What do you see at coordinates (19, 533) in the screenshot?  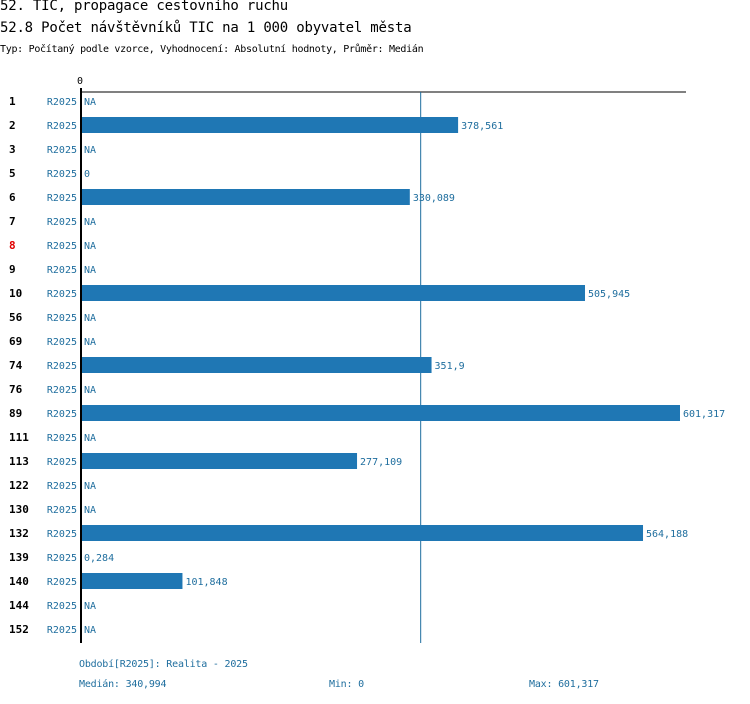 I see `row-id-label: 132` at bounding box center [19, 533].